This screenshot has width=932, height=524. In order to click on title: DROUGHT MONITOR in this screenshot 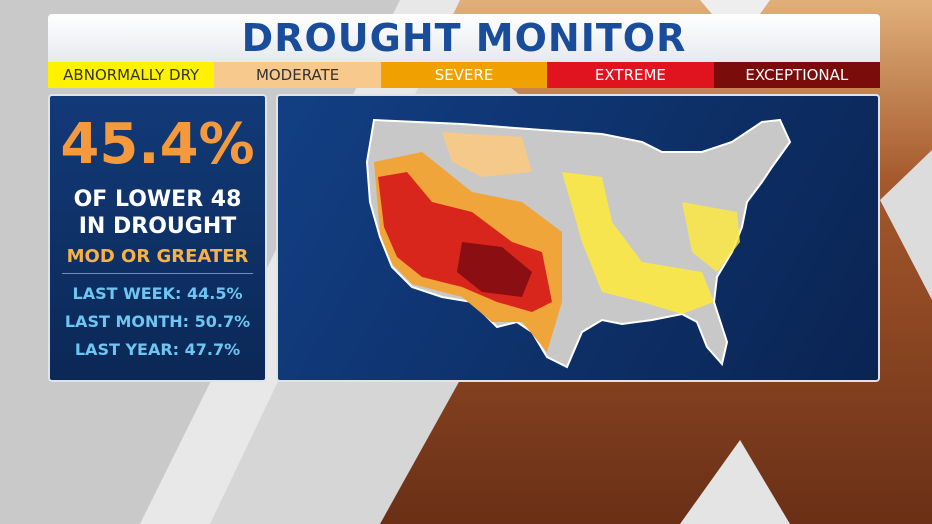, I will do `click(464, 38)`.